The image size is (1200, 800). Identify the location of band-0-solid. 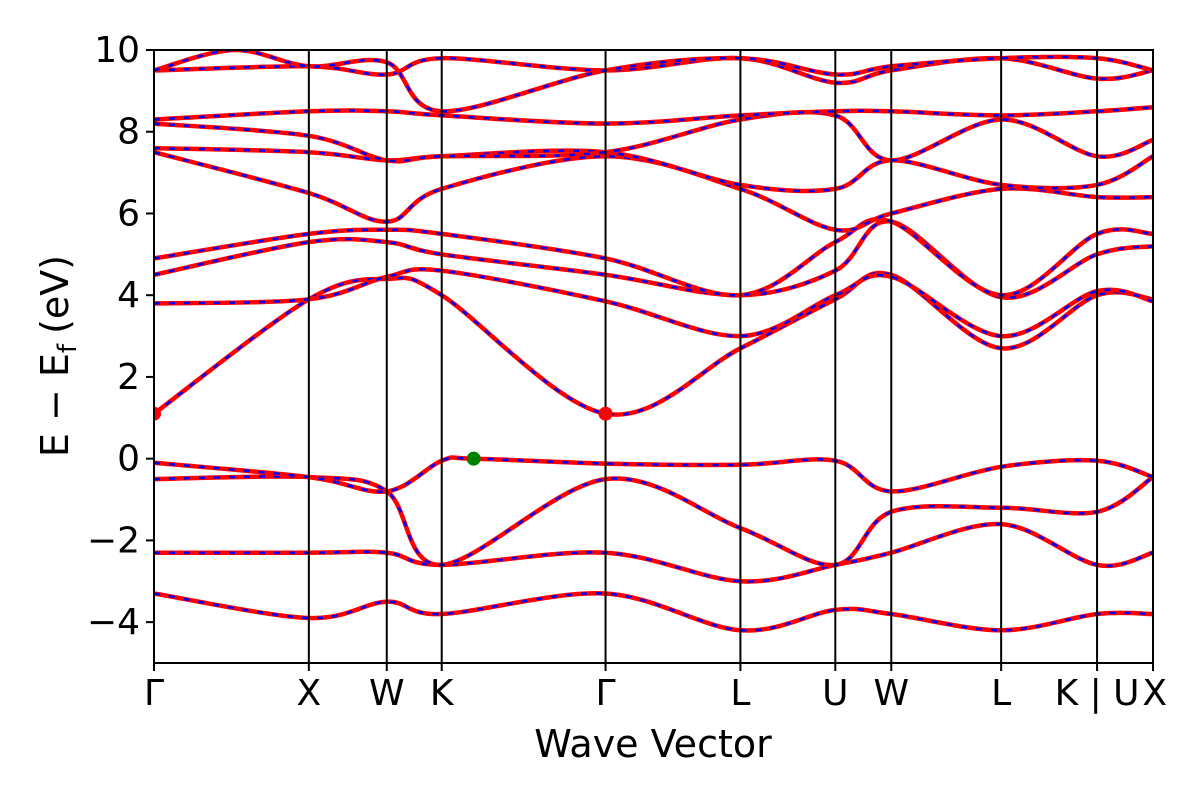
(653, 612).